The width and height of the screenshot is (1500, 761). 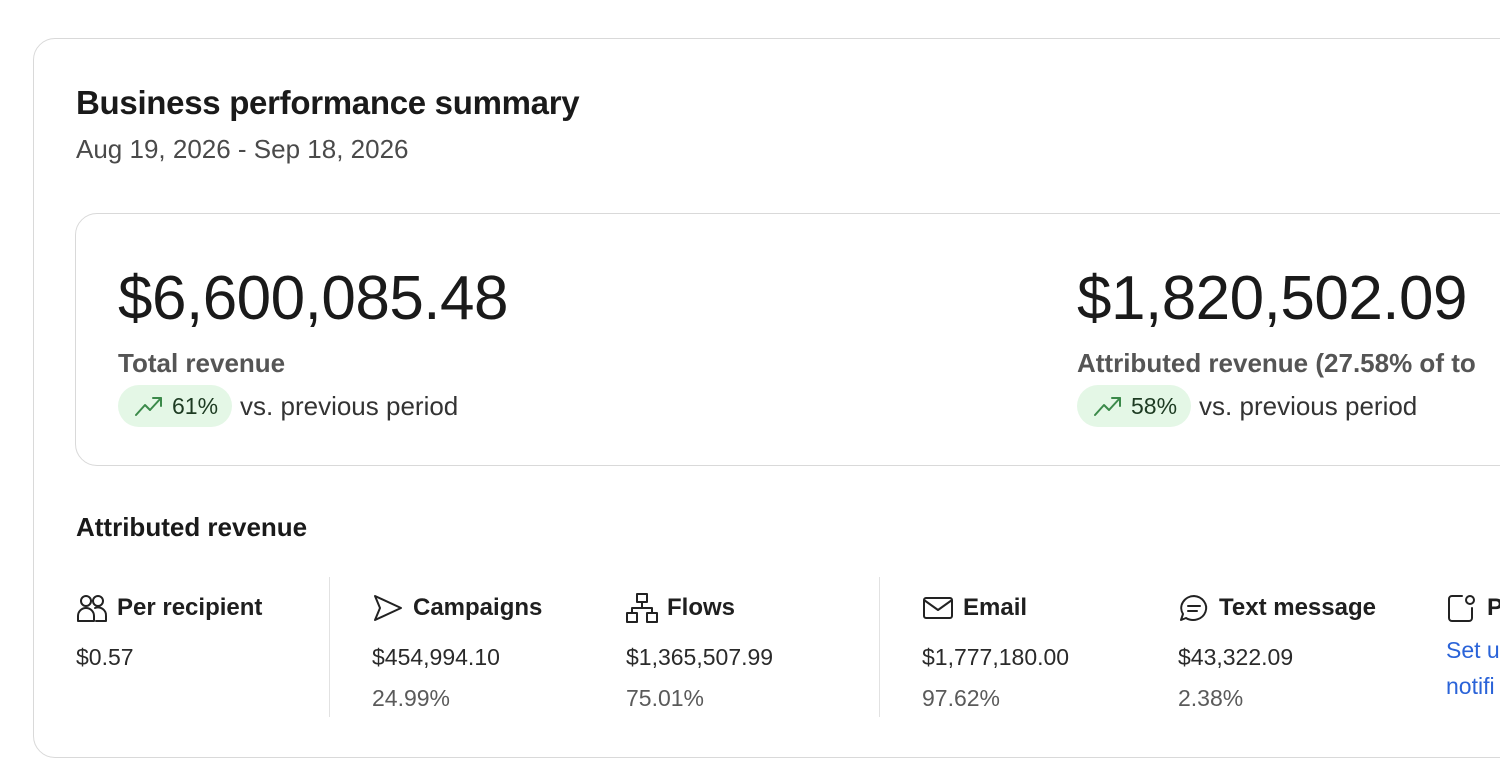 I want to click on chat-icon, so click(x=1194, y=608).